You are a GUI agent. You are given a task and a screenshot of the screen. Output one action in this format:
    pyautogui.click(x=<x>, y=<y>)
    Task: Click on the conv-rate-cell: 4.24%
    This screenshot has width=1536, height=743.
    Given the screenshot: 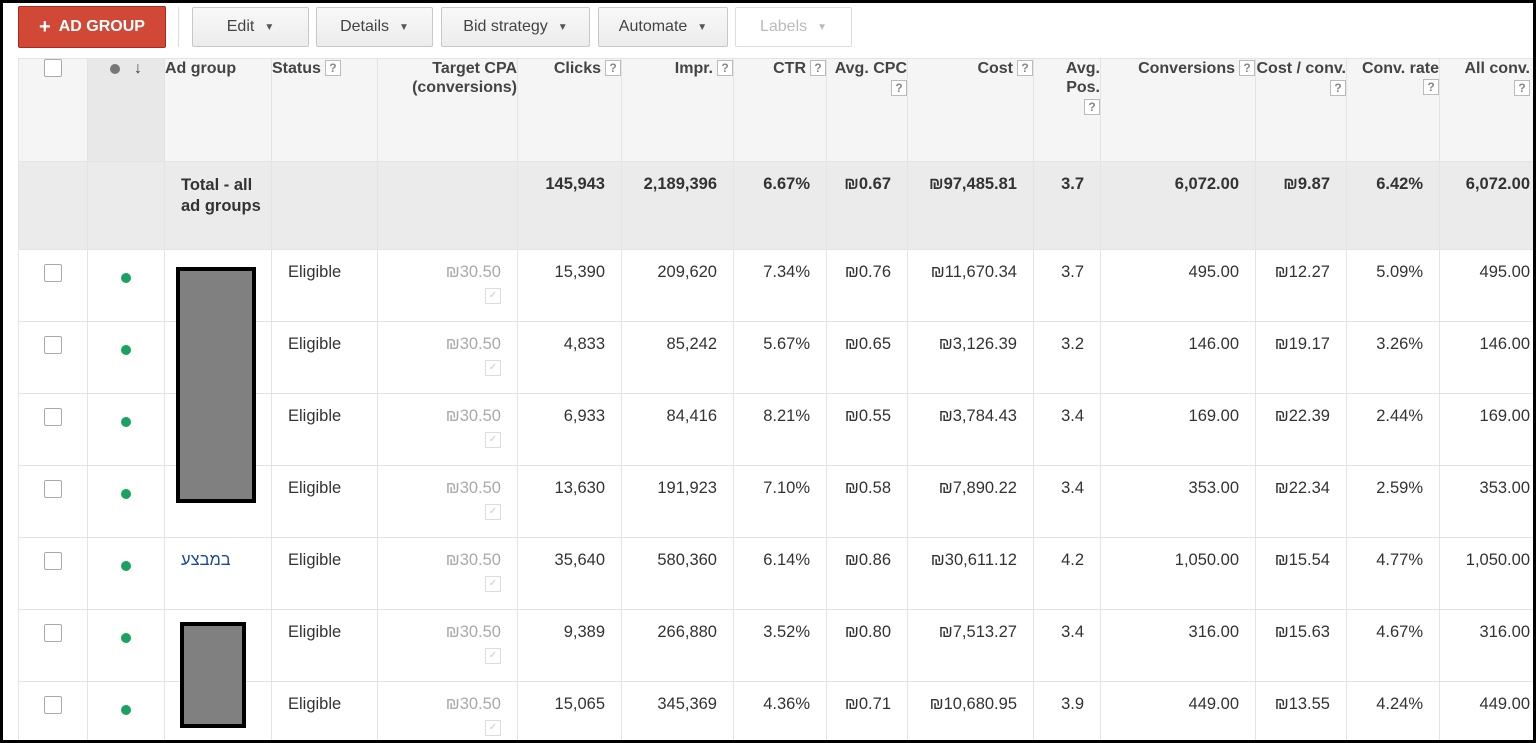 What is the action you would take?
    pyautogui.click(x=1393, y=710)
    